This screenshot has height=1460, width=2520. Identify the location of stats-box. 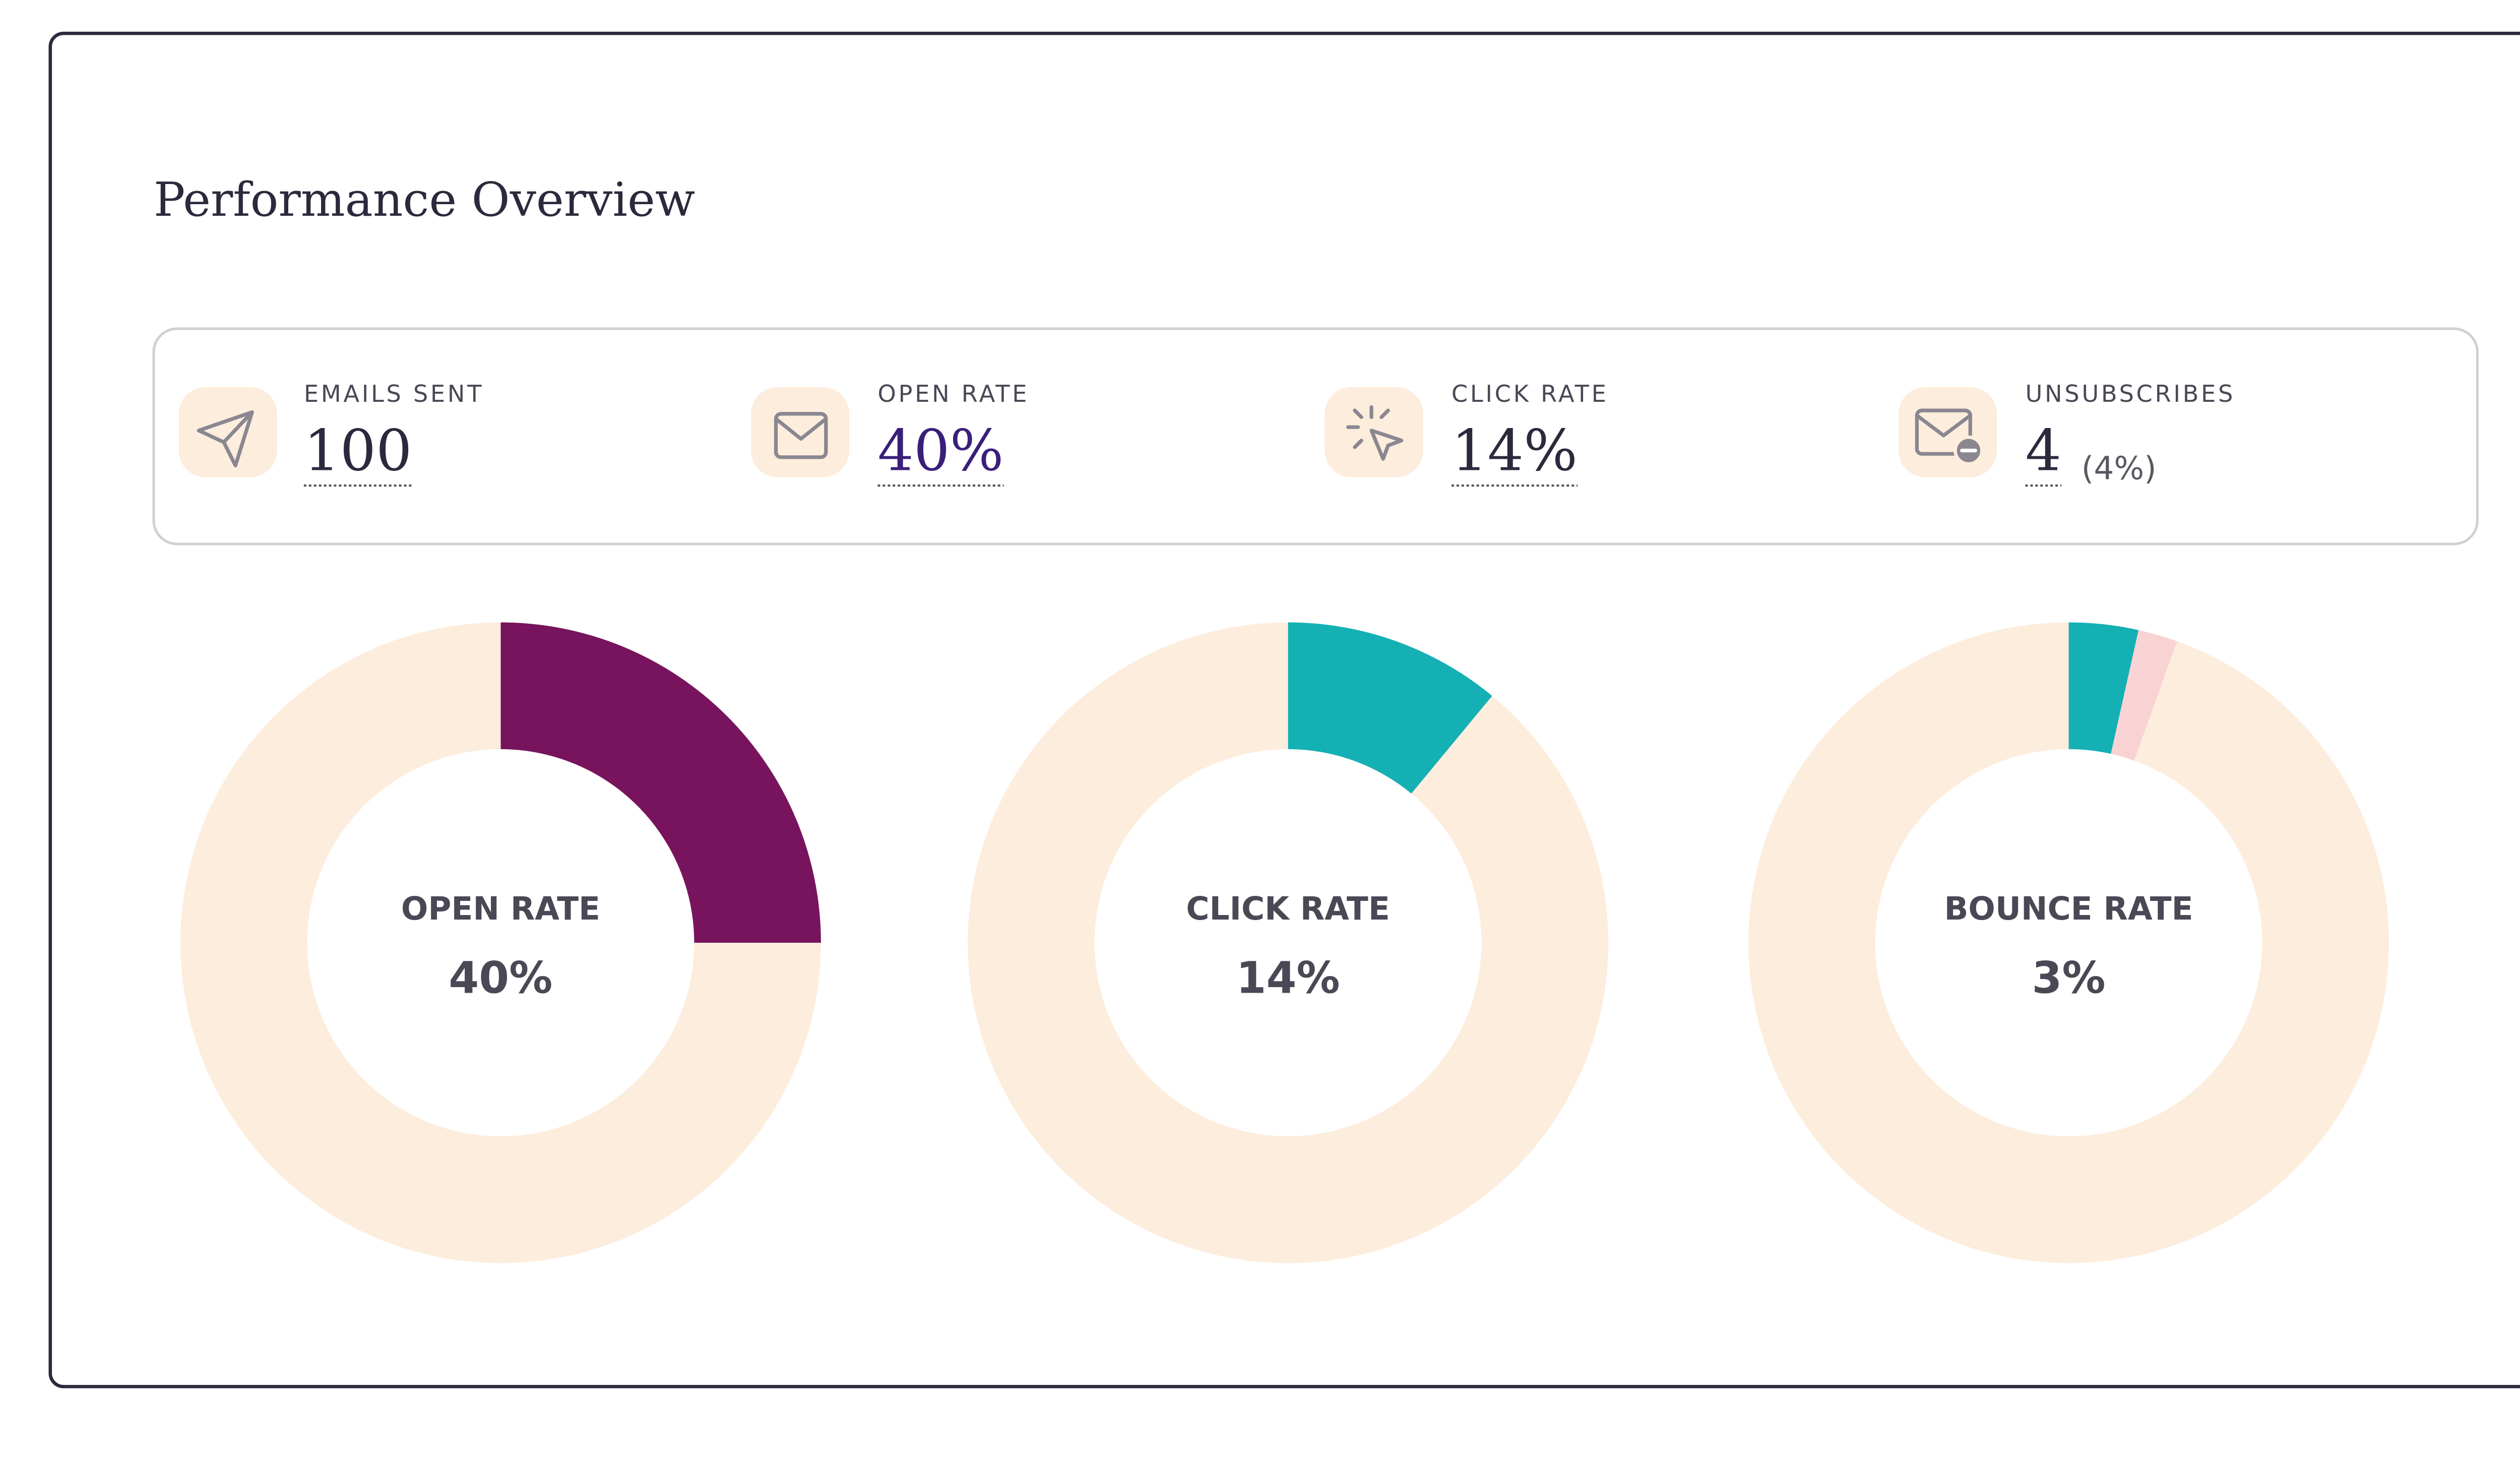
(1315, 436).